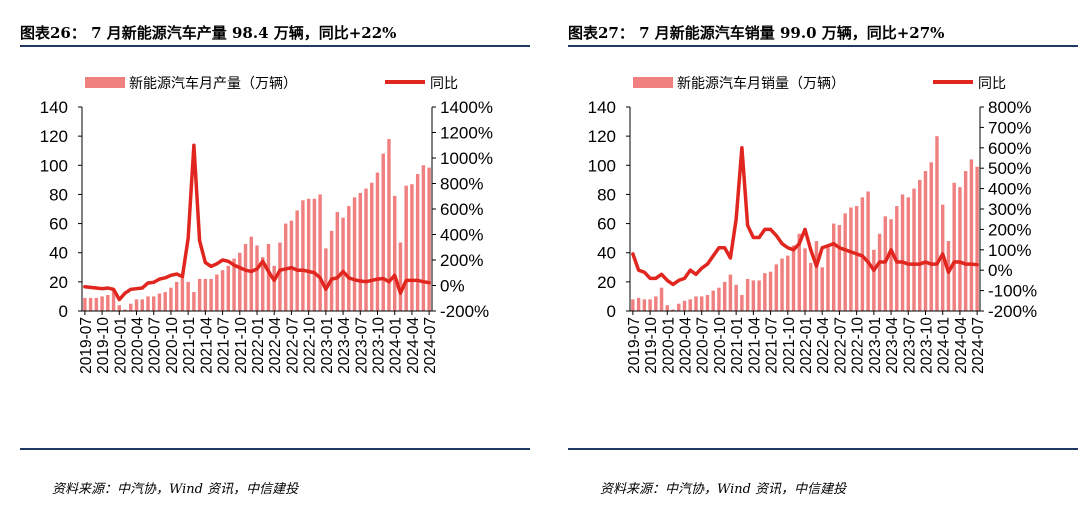  Describe the element at coordinates (805, 216) in the screenshot. I see `yoy-line` at that location.